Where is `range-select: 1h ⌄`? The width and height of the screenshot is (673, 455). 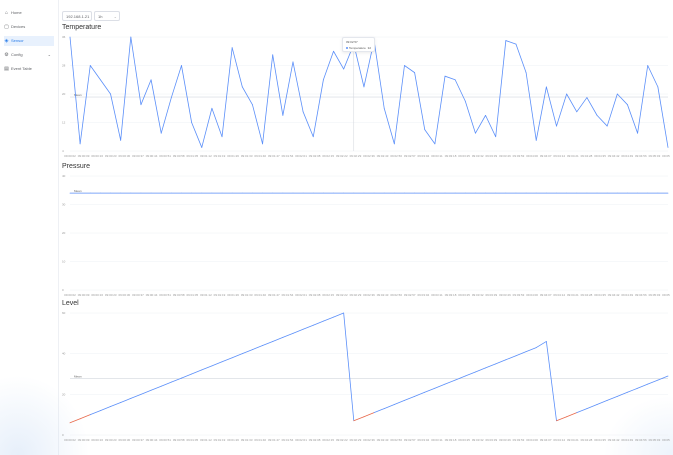 range-select: 1h ⌄ is located at coordinates (107, 16).